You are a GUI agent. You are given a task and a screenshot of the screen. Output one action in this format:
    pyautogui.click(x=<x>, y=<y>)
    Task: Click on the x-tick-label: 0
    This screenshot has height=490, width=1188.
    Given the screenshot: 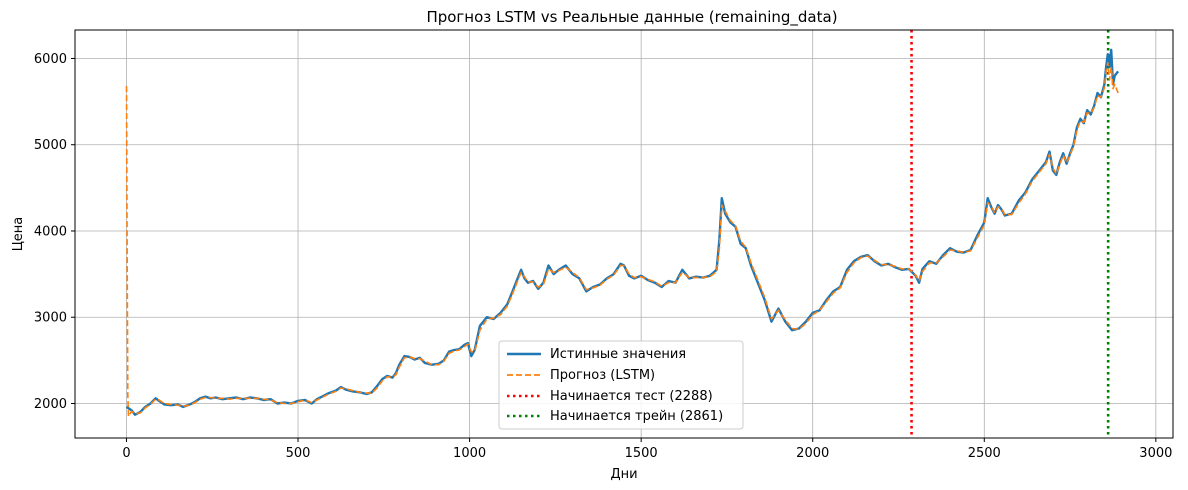 What is the action you would take?
    pyautogui.click(x=126, y=453)
    